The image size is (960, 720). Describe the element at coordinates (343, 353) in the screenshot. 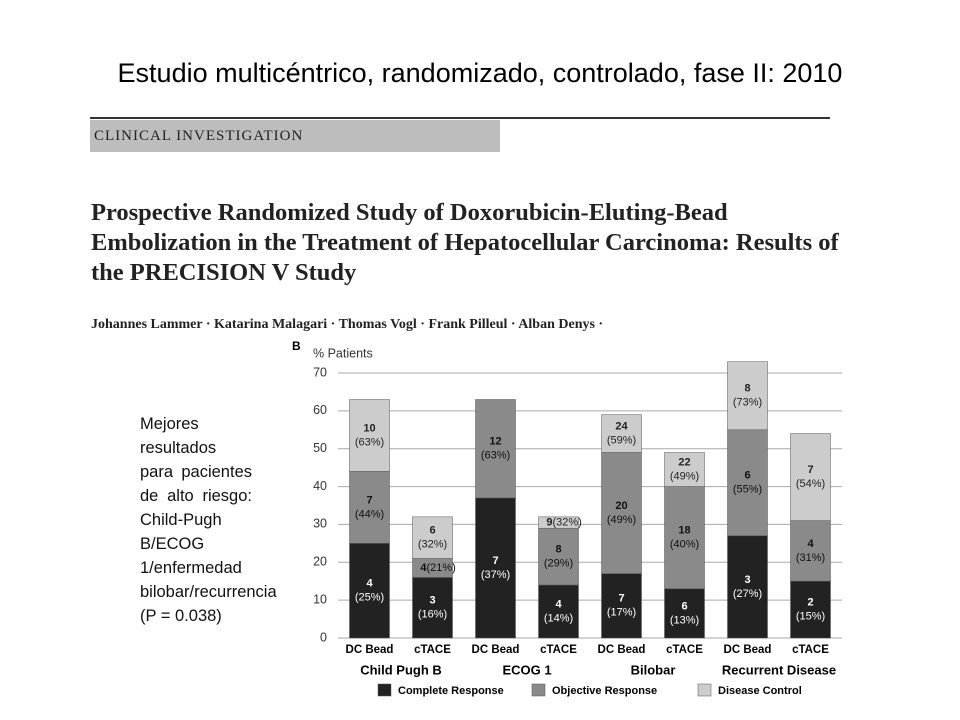

I see `y-axis-label: % Patients` at that location.